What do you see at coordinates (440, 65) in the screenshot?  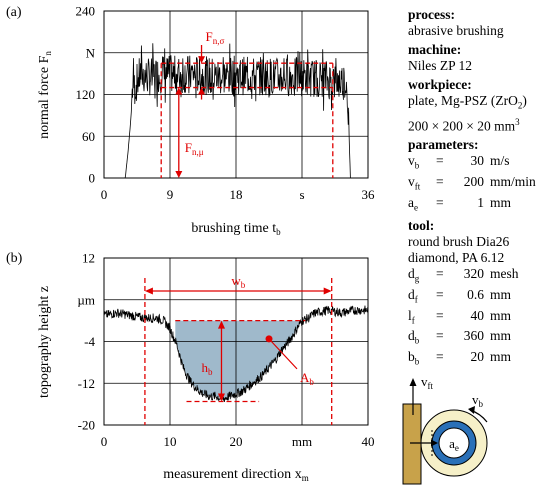 I see `machine-value: Niles ZP 12` at bounding box center [440, 65].